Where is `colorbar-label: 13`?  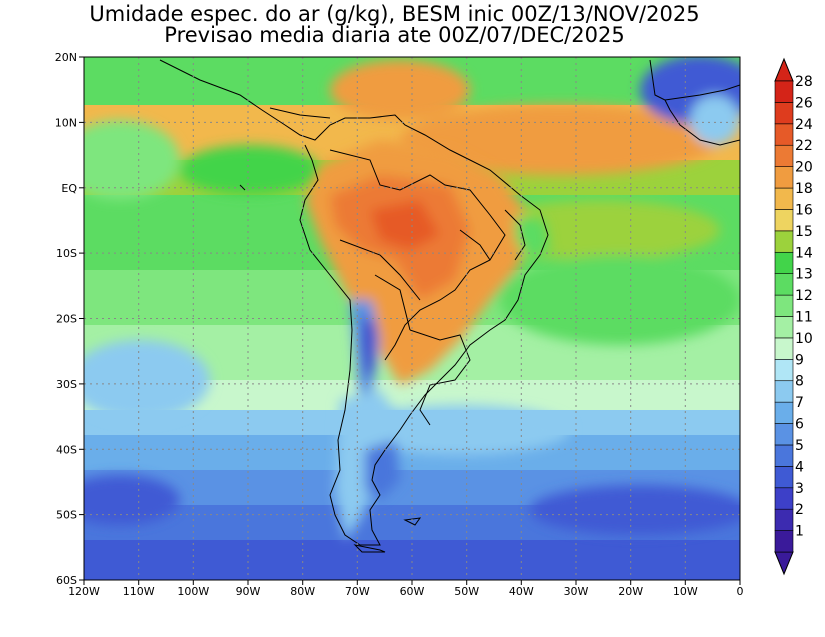
colorbar-label: 13 is located at coordinates (804, 275).